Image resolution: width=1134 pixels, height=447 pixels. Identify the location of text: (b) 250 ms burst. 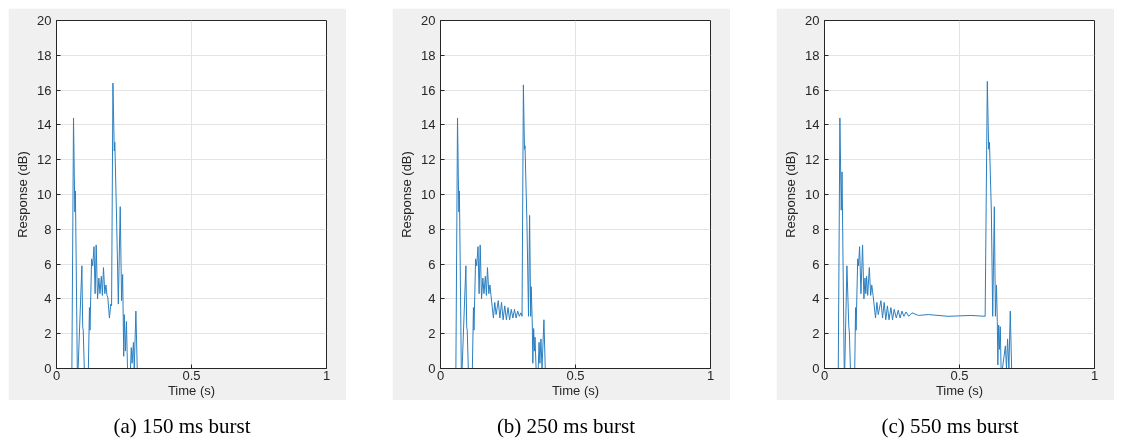
(566, 426).